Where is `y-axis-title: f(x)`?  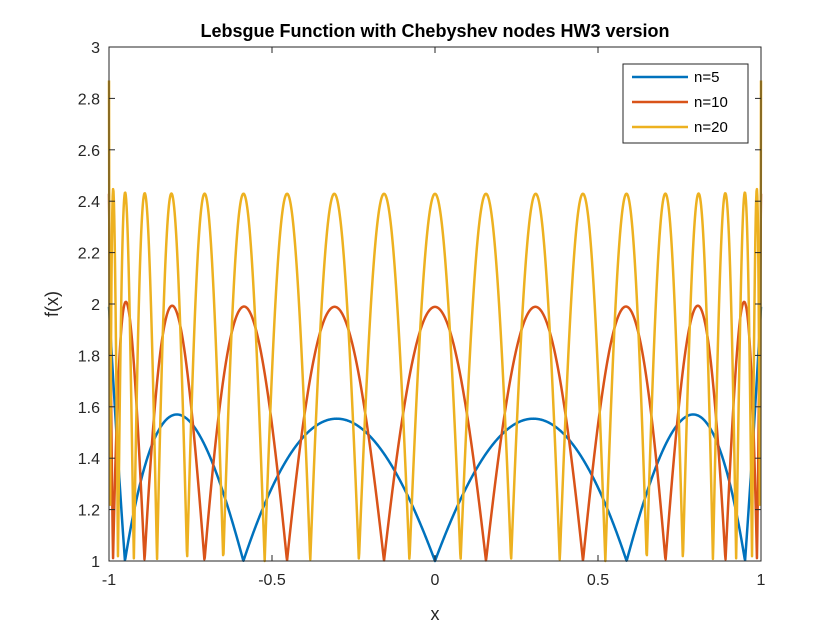 y-axis-title: f(x) is located at coordinates (52, 304).